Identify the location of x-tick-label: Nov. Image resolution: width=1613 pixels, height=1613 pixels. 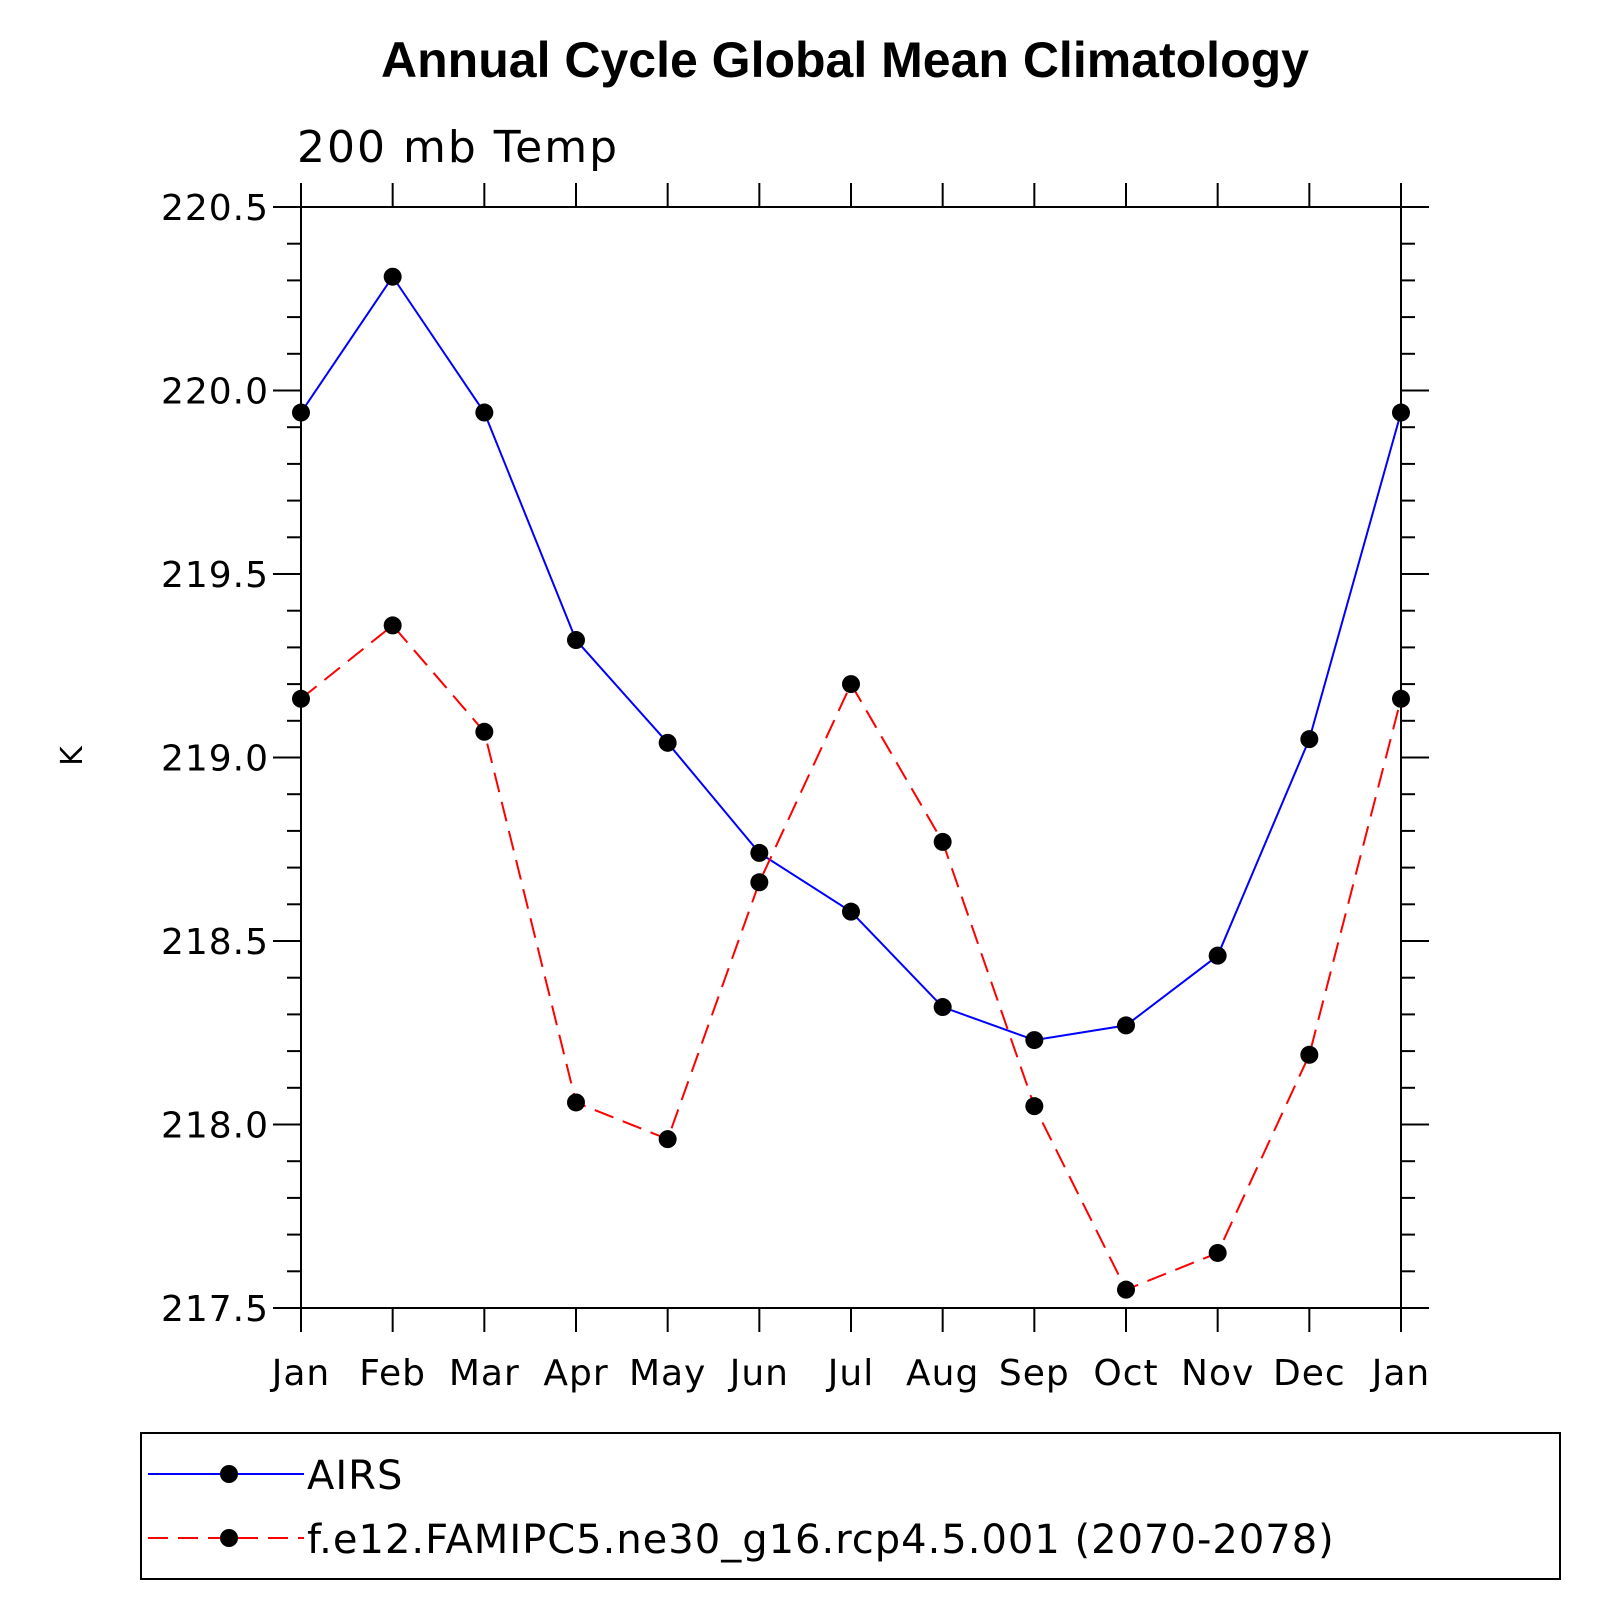
(1217, 1373).